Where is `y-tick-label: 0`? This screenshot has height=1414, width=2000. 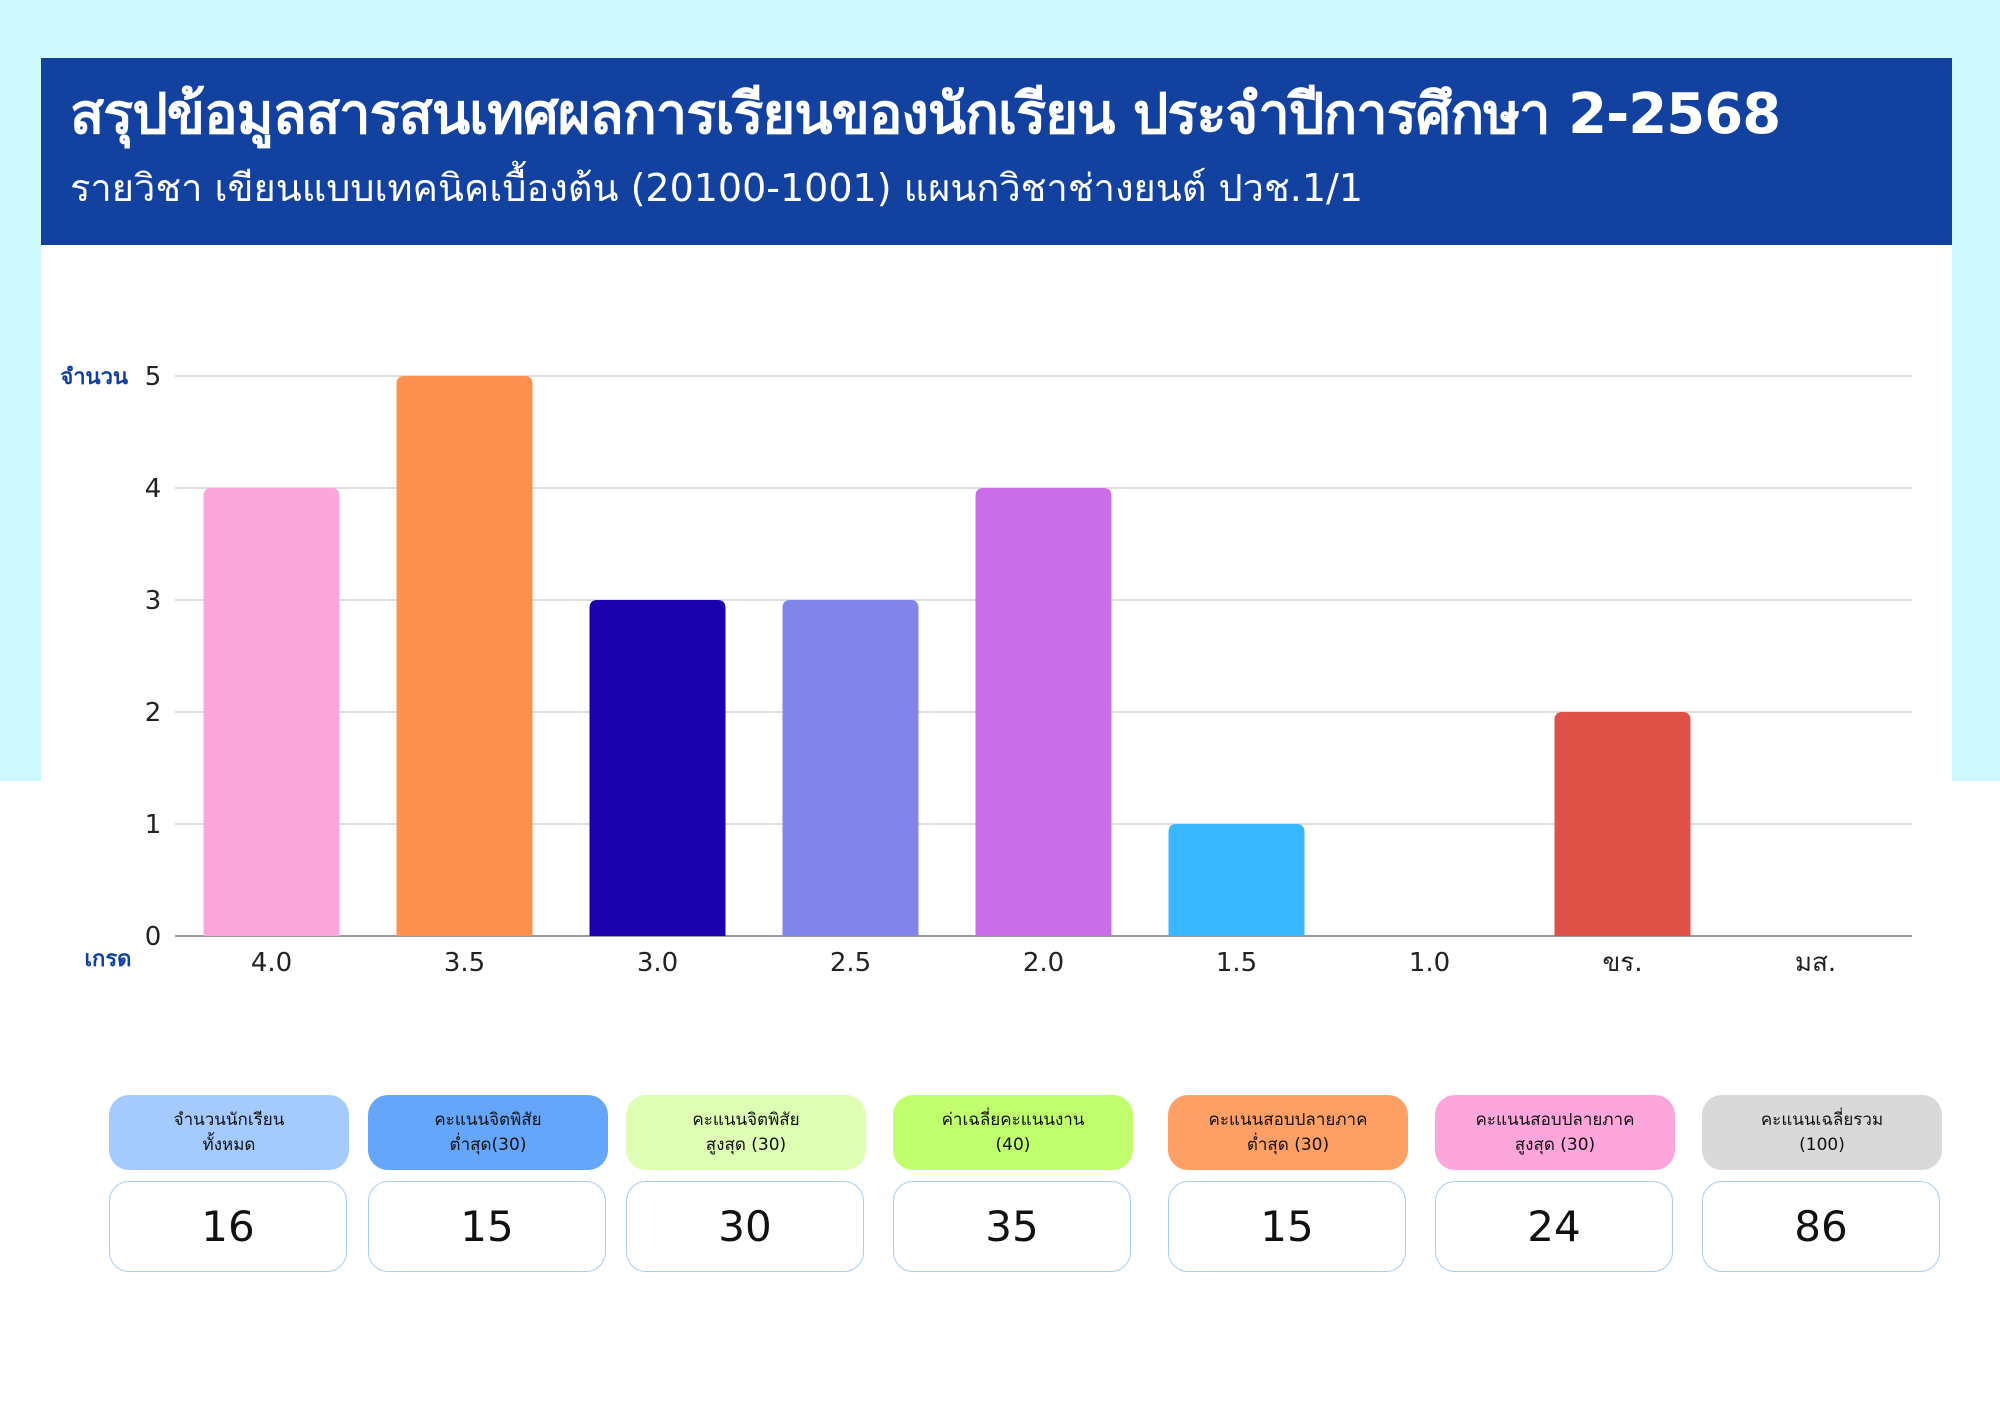
y-tick-label: 0 is located at coordinates (153, 937).